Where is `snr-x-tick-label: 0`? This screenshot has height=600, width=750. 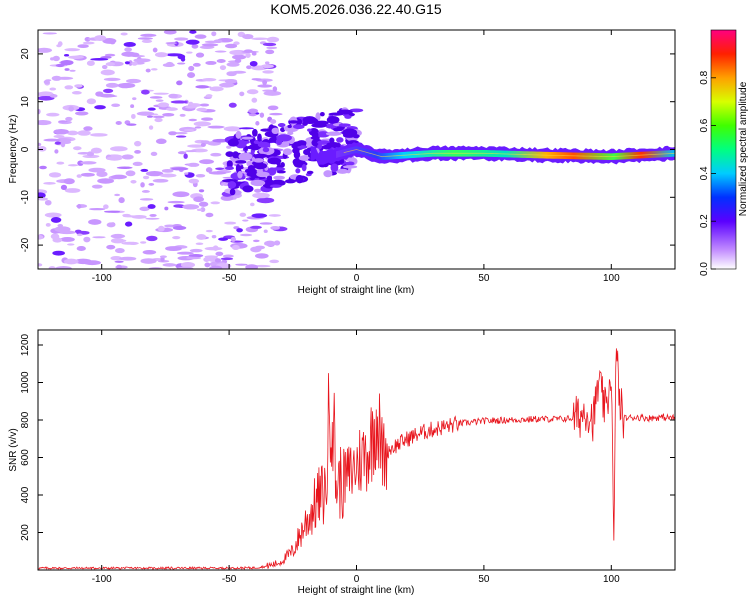 snr-x-tick-label: 0 is located at coordinates (357, 579).